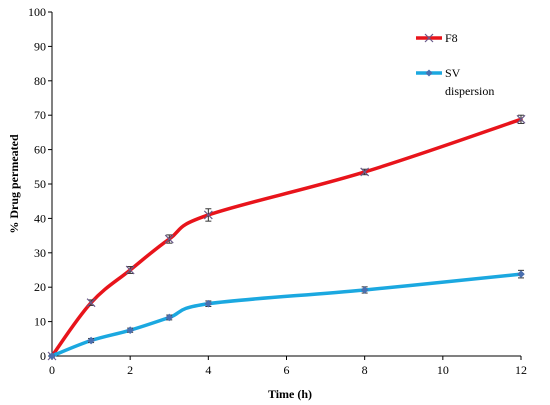 This screenshot has height=405, width=550. I want to click on x-tick-label: 10, so click(443, 370).